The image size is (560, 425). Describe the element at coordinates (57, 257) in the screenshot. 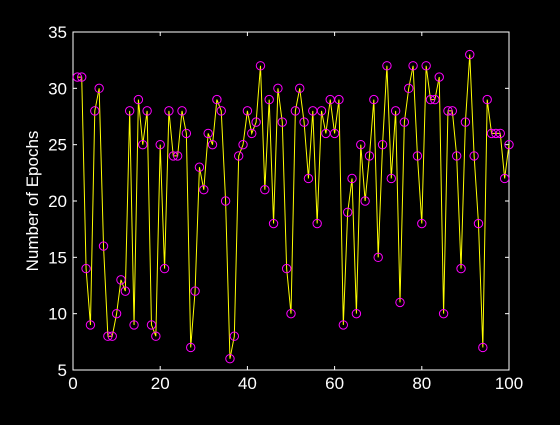

I see `y-tick-label: 15` at that location.